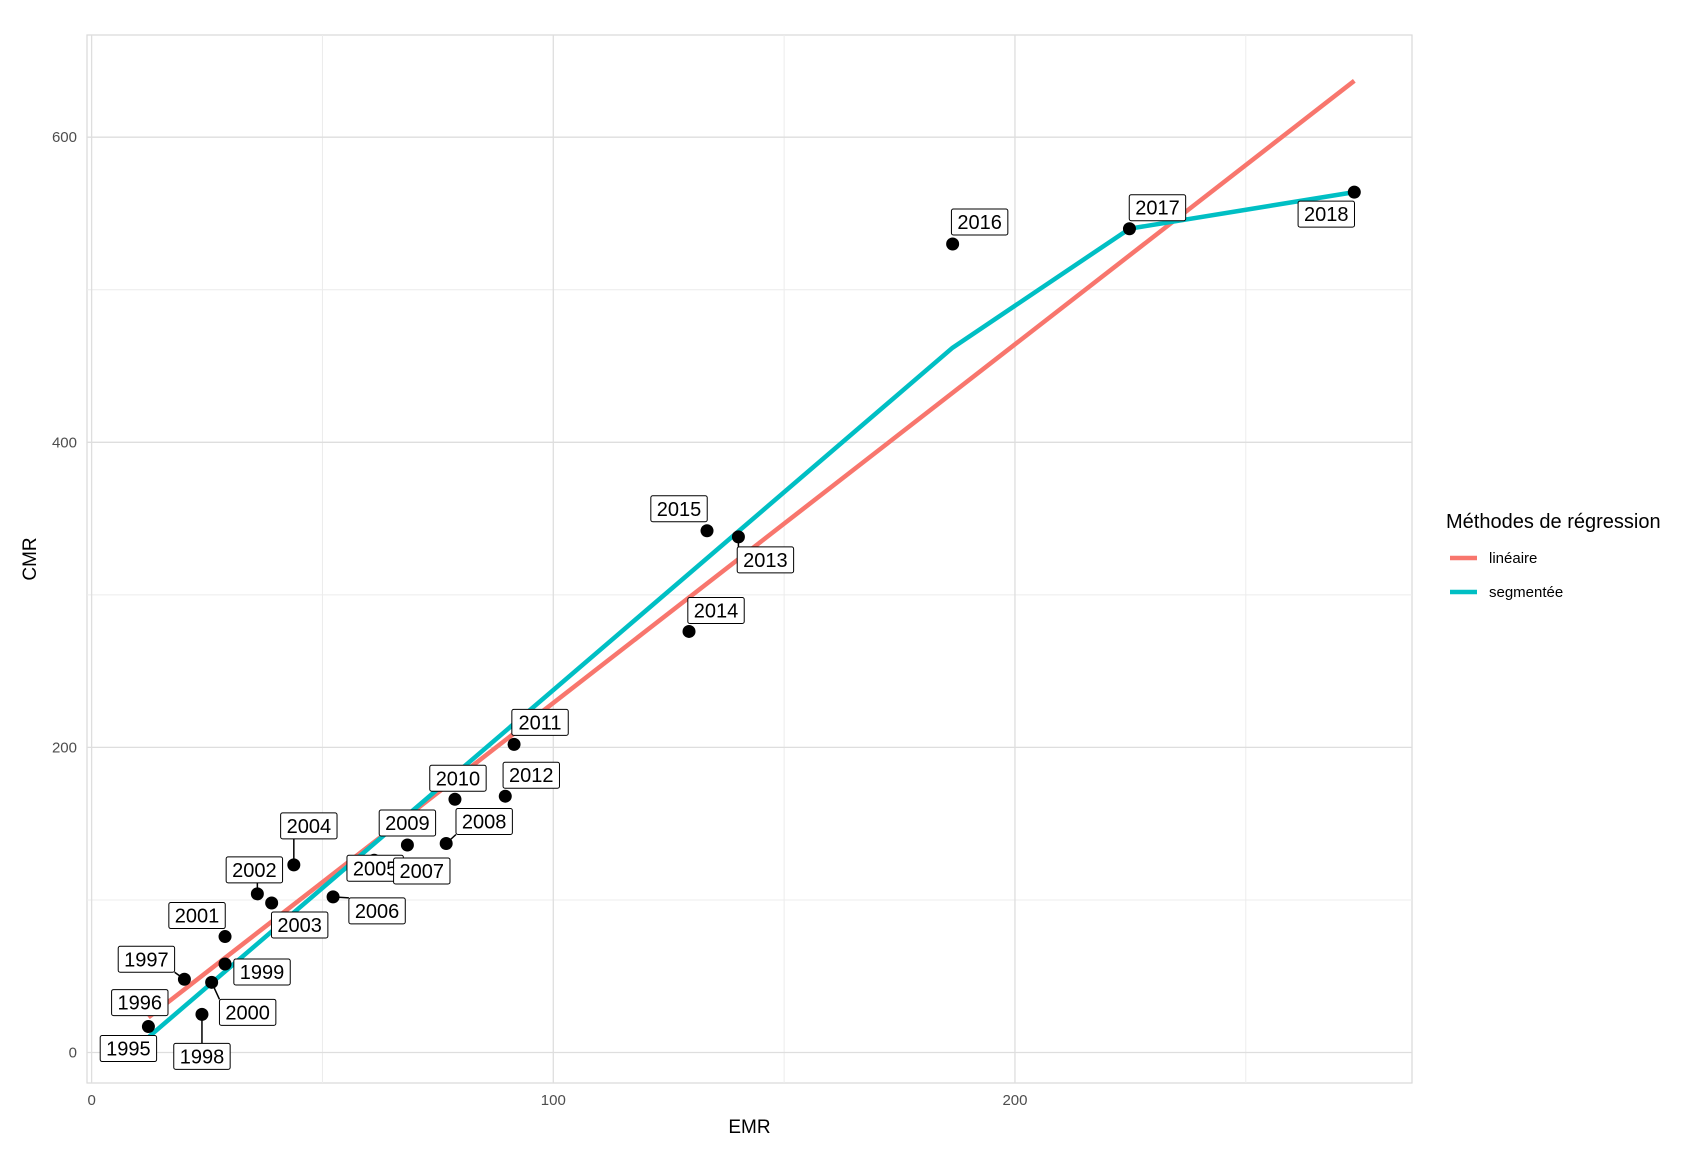  I want to click on point-label-text: 2011, so click(540, 723).